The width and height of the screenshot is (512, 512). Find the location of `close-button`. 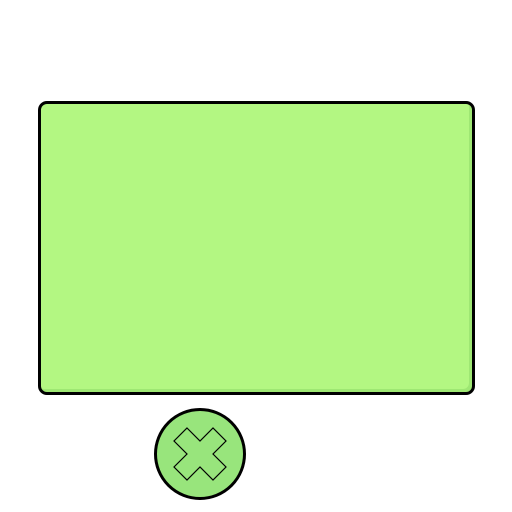

close-button is located at coordinates (200, 454).